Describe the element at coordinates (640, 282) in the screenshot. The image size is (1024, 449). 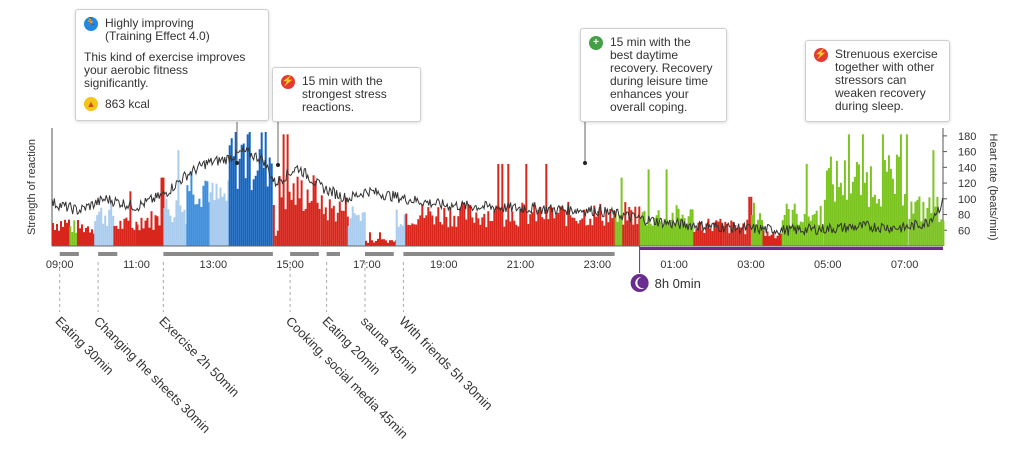
I see `moon-icon-crescent` at that location.